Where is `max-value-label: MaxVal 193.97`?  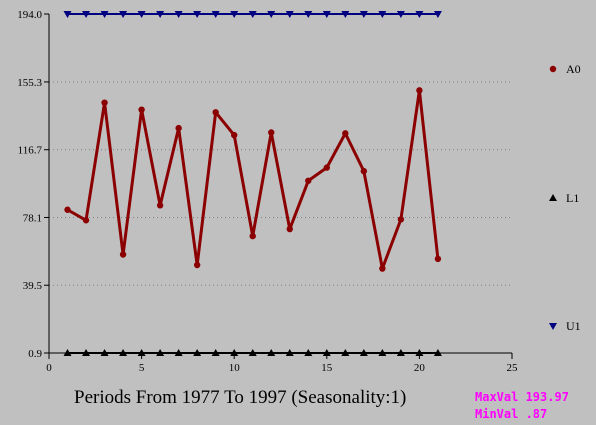 max-value-label: MaxVal 193.97 is located at coordinates (522, 397).